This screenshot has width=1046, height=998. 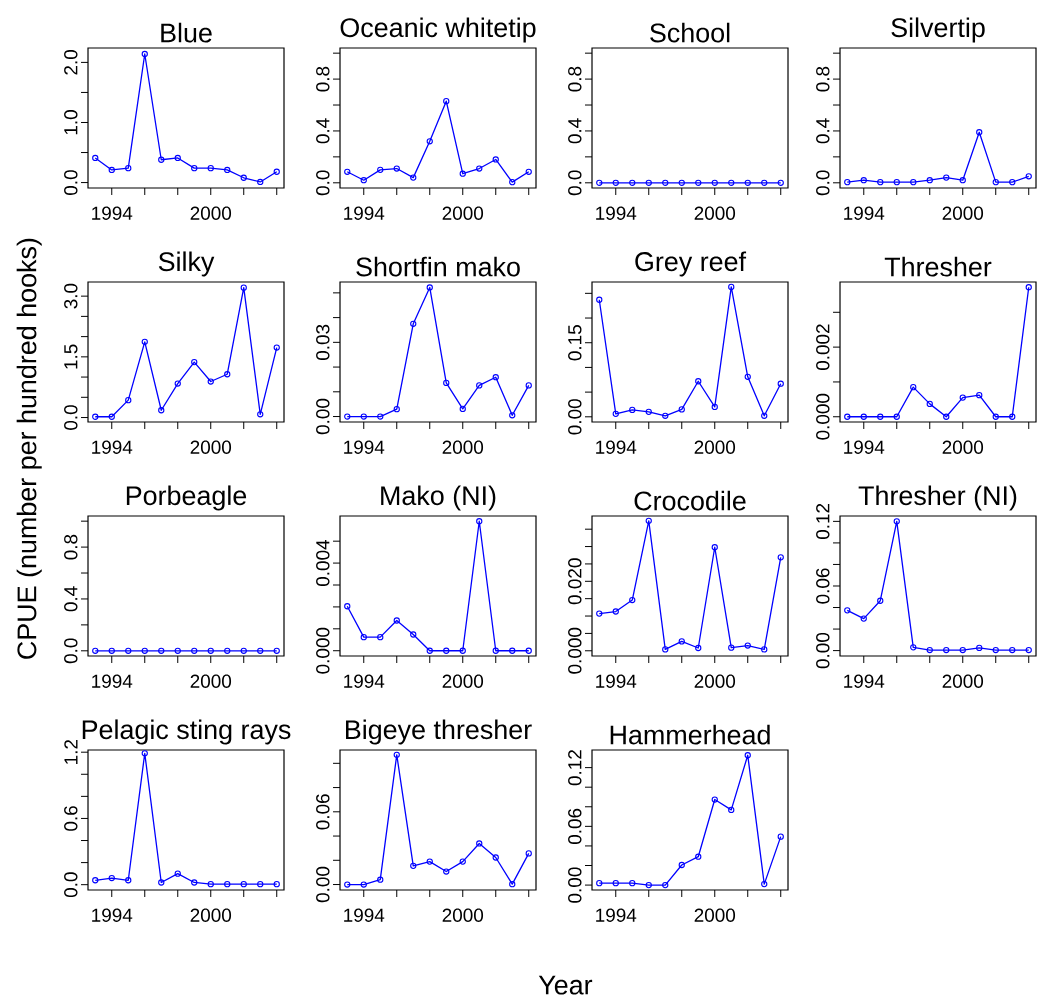 I want to click on y-tick-label: 0.15, so click(x=575, y=343).